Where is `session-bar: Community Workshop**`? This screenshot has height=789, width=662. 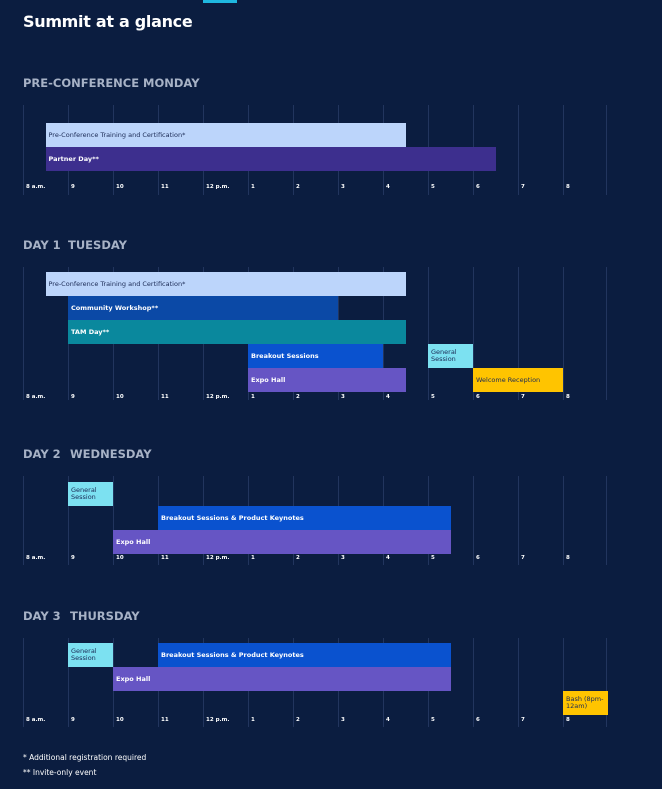 session-bar: Community Workshop** is located at coordinates (203, 308).